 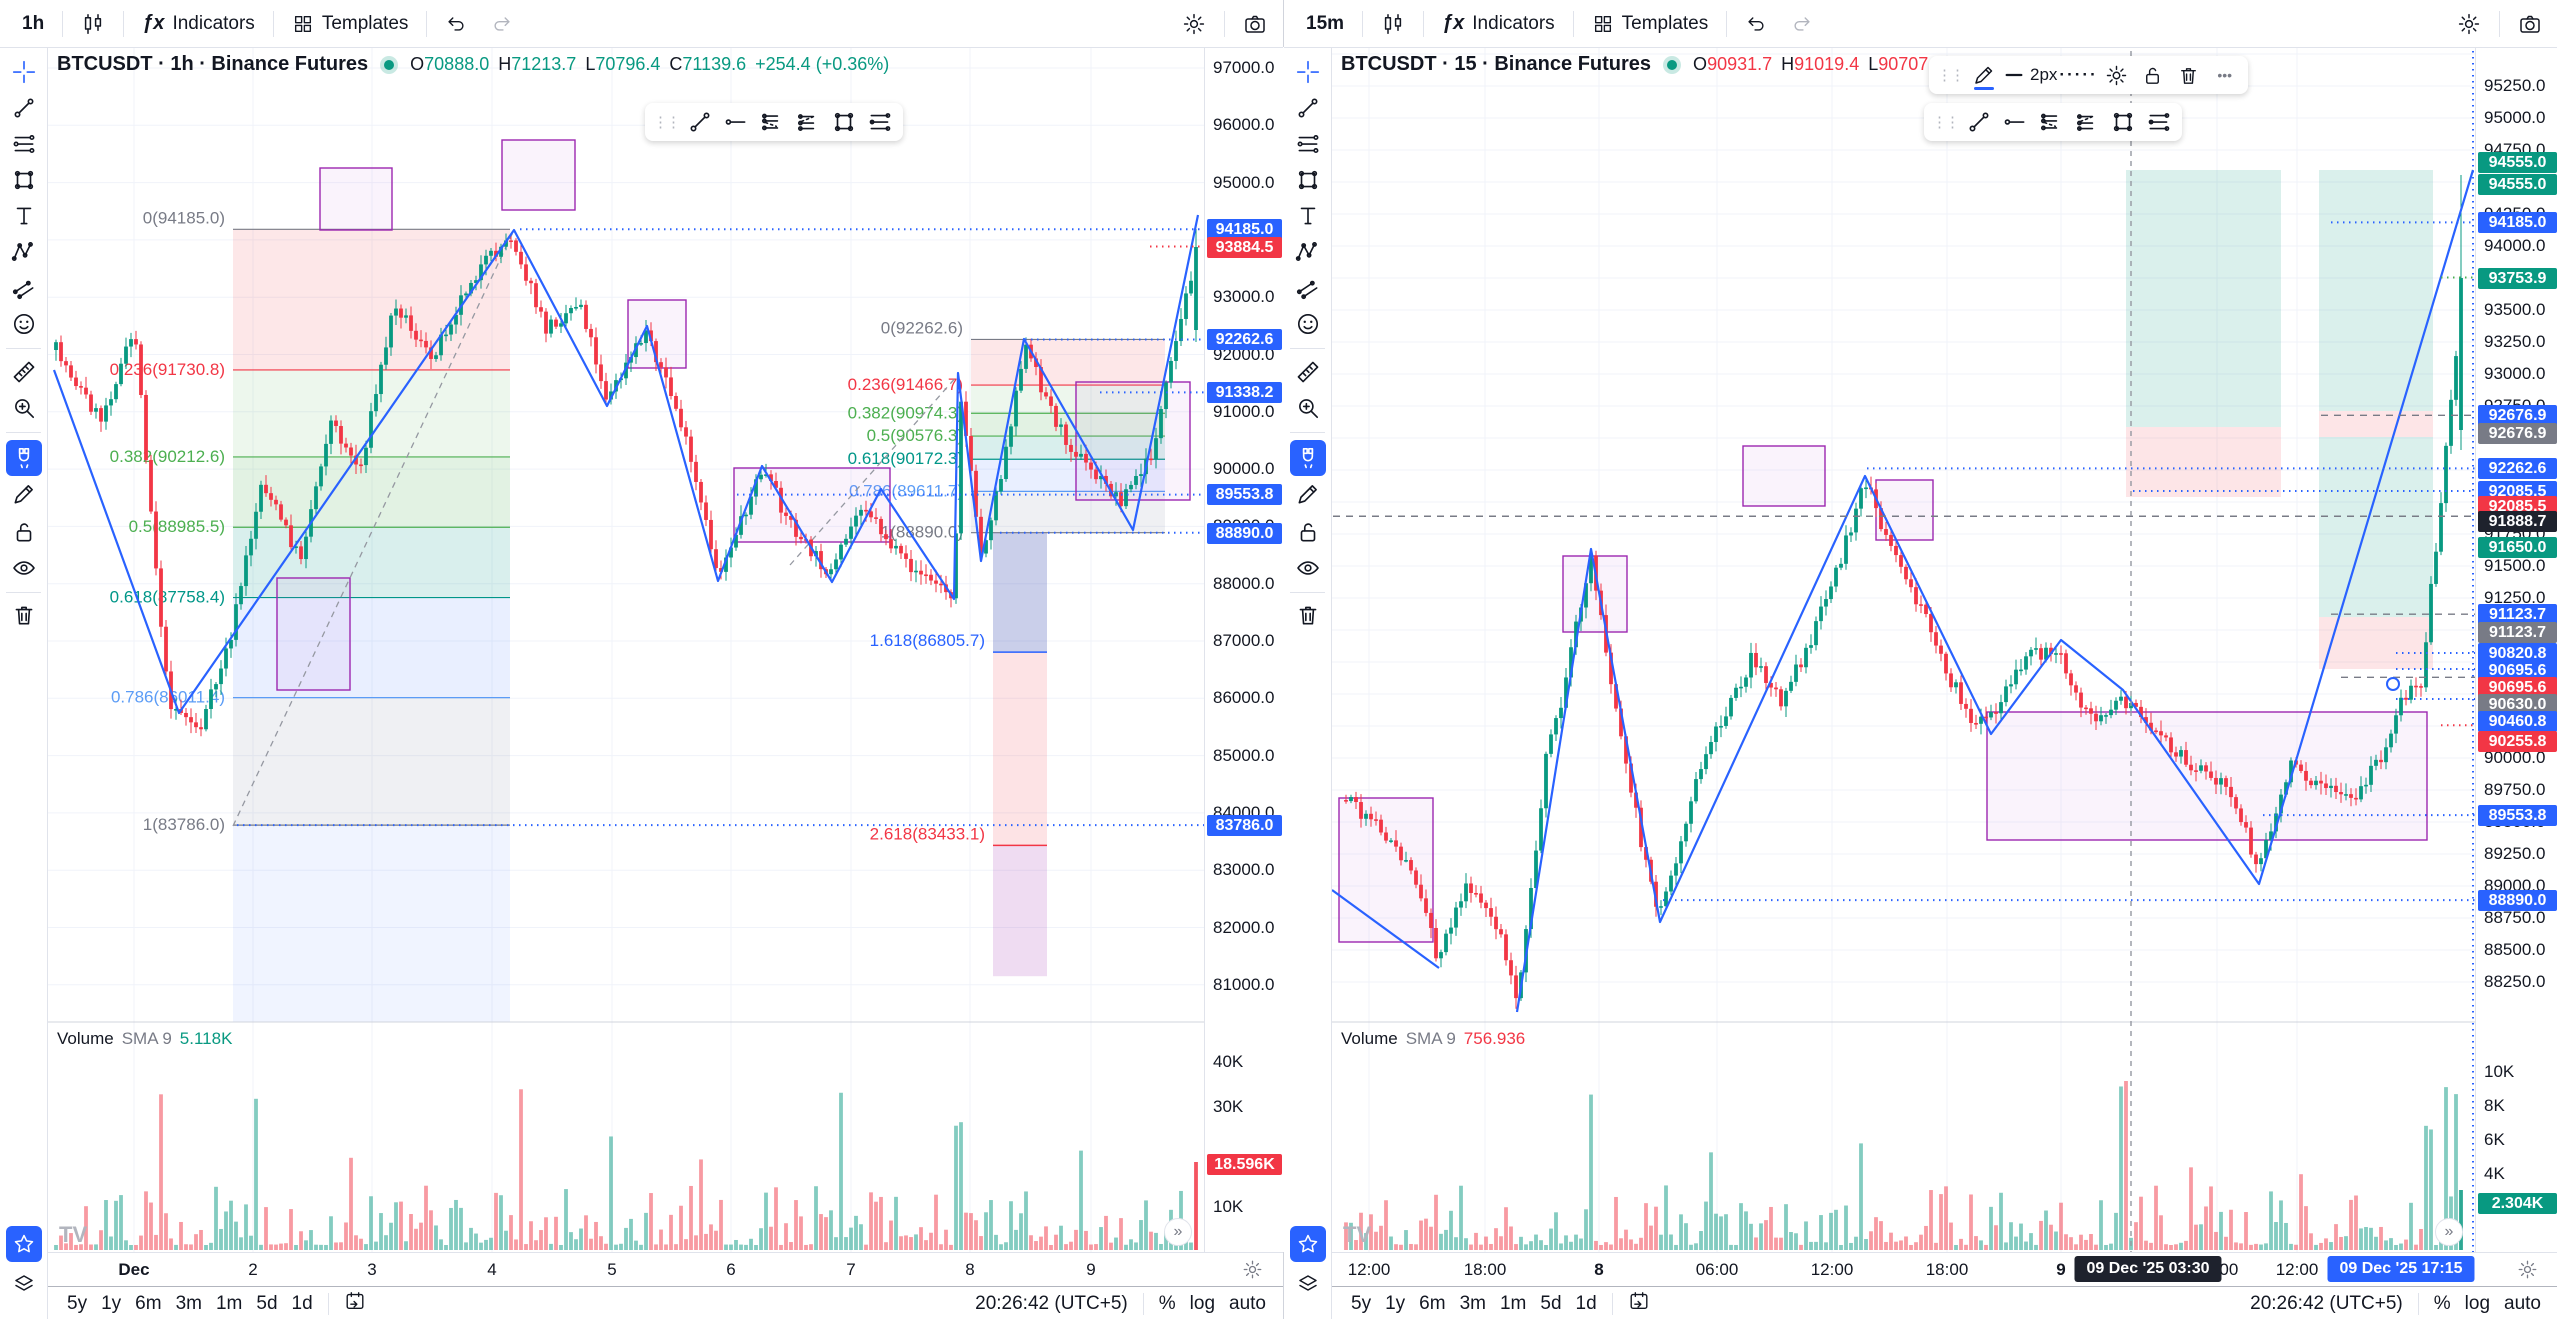 What do you see at coordinates (33, 23) in the screenshot?
I see `timeframe-button: 1h` at bounding box center [33, 23].